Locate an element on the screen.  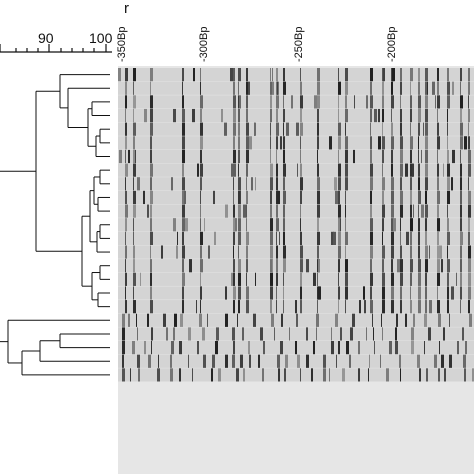
scale-tick-label-100: 100 is located at coordinates (101, 38).